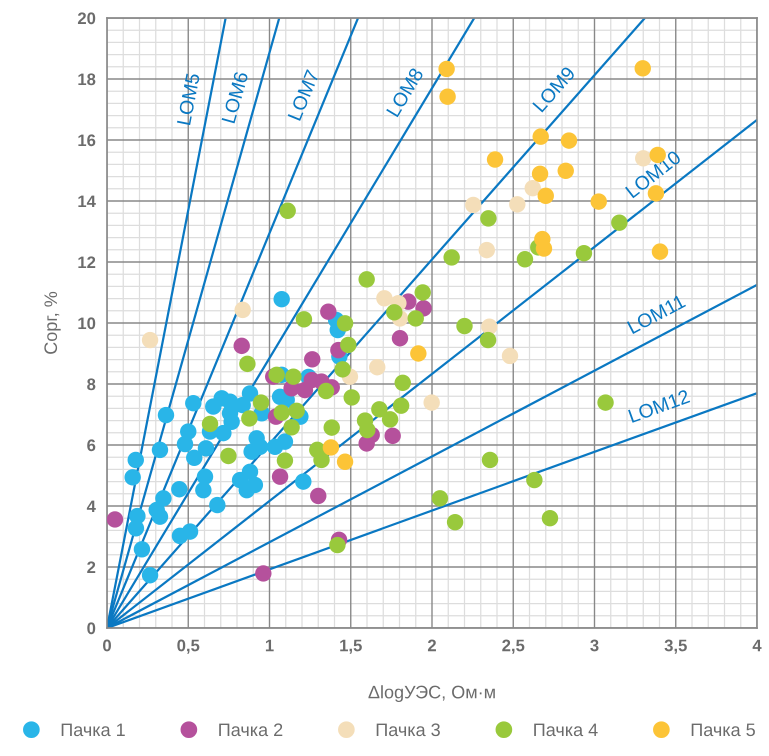  What do you see at coordinates (757, 646) in the screenshot?
I see `x-tick-label: 4` at bounding box center [757, 646].